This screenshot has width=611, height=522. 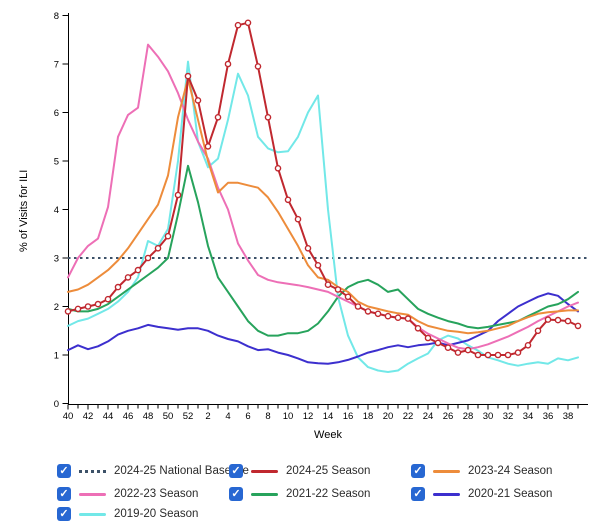 What do you see at coordinates (168, 416) in the screenshot?
I see `x-tick-label: 50` at bounding box center [168, 416].